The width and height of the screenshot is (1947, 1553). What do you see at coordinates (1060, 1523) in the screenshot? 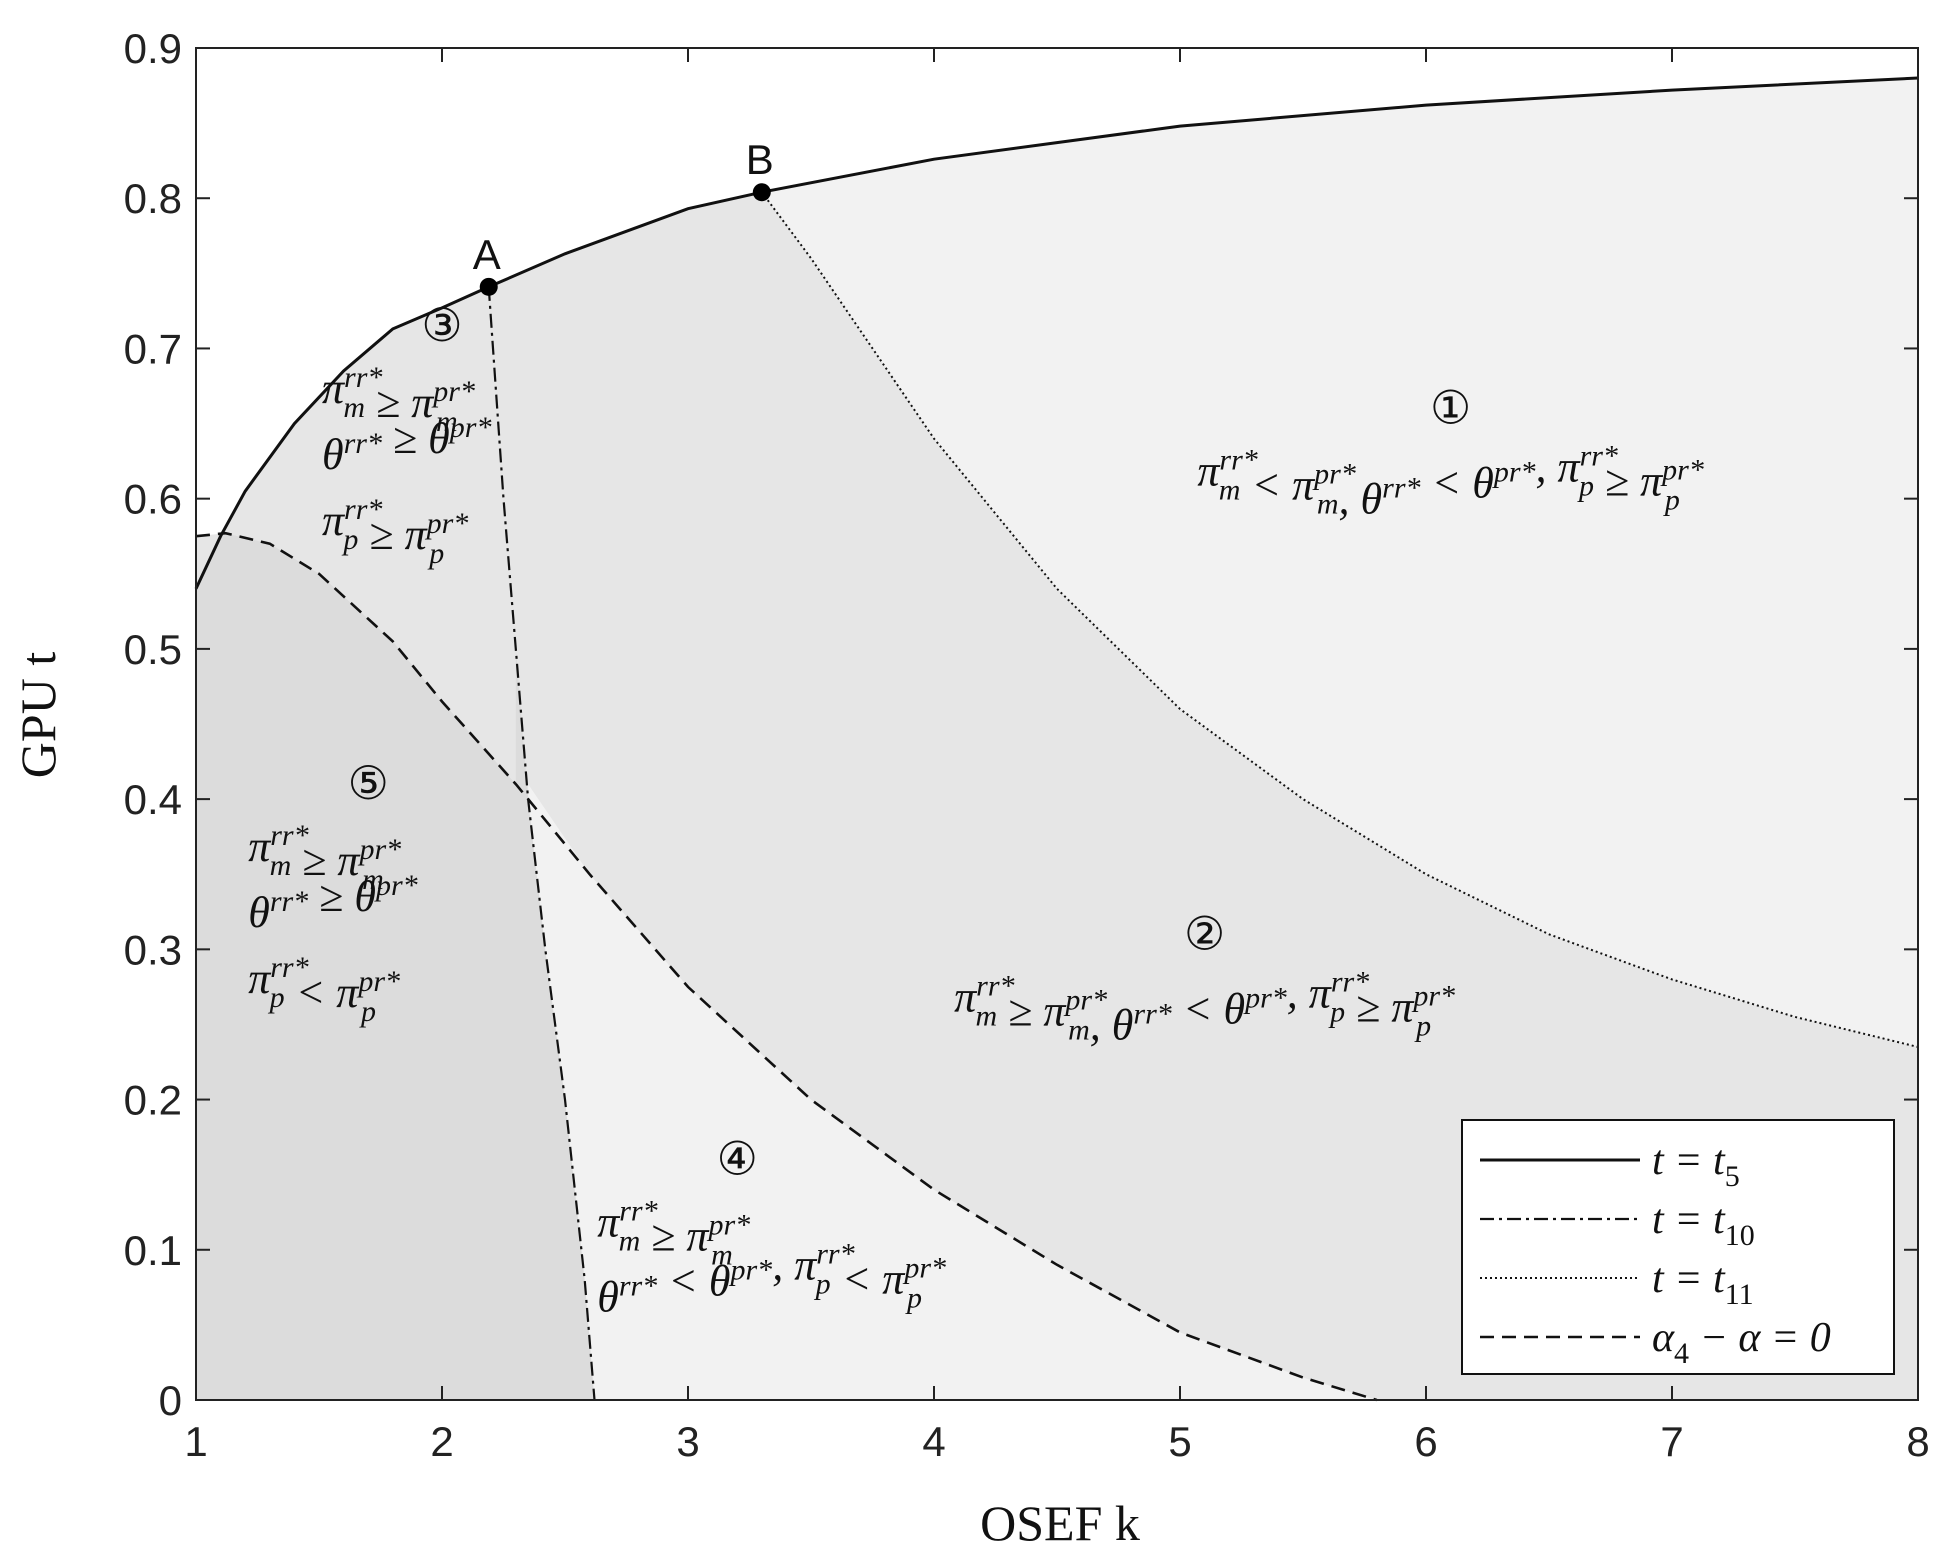
I see `x-axis-title: OSEF k` at bounding box center [1060, 1523].